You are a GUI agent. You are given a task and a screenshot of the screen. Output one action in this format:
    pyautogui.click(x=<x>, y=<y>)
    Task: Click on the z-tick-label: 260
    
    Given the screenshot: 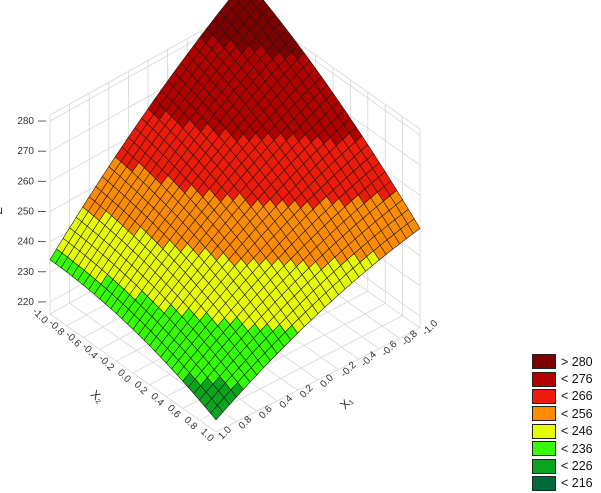 What is the action you would take?
    pyautogui.click(x=25, y=181)
    